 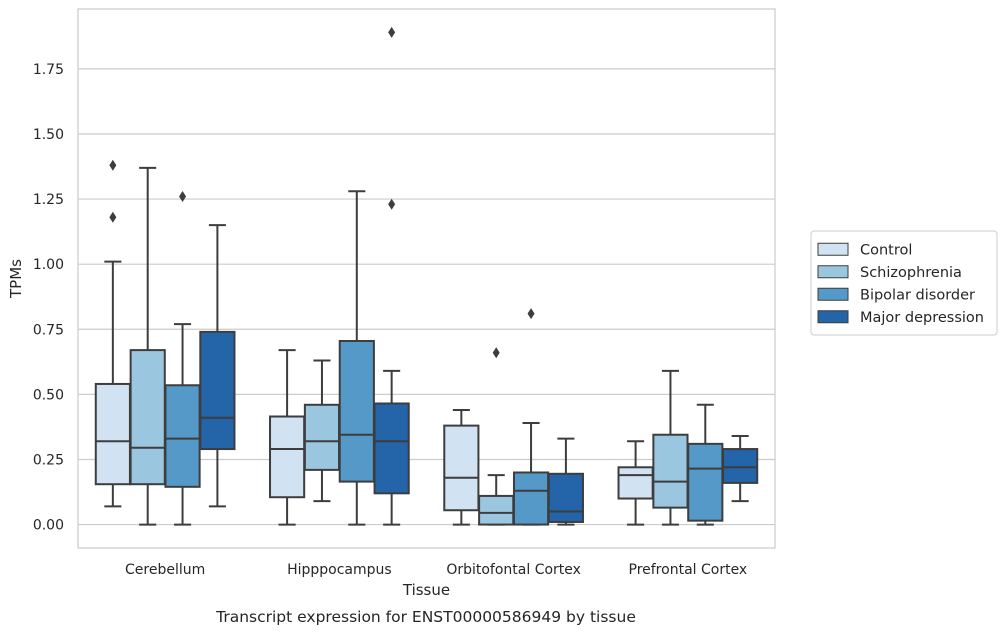 What do you see at coordinates (339, 570) in the screenshot?
I see `x-tick-label: Hipppocampus` at bounding box center [339, 570].